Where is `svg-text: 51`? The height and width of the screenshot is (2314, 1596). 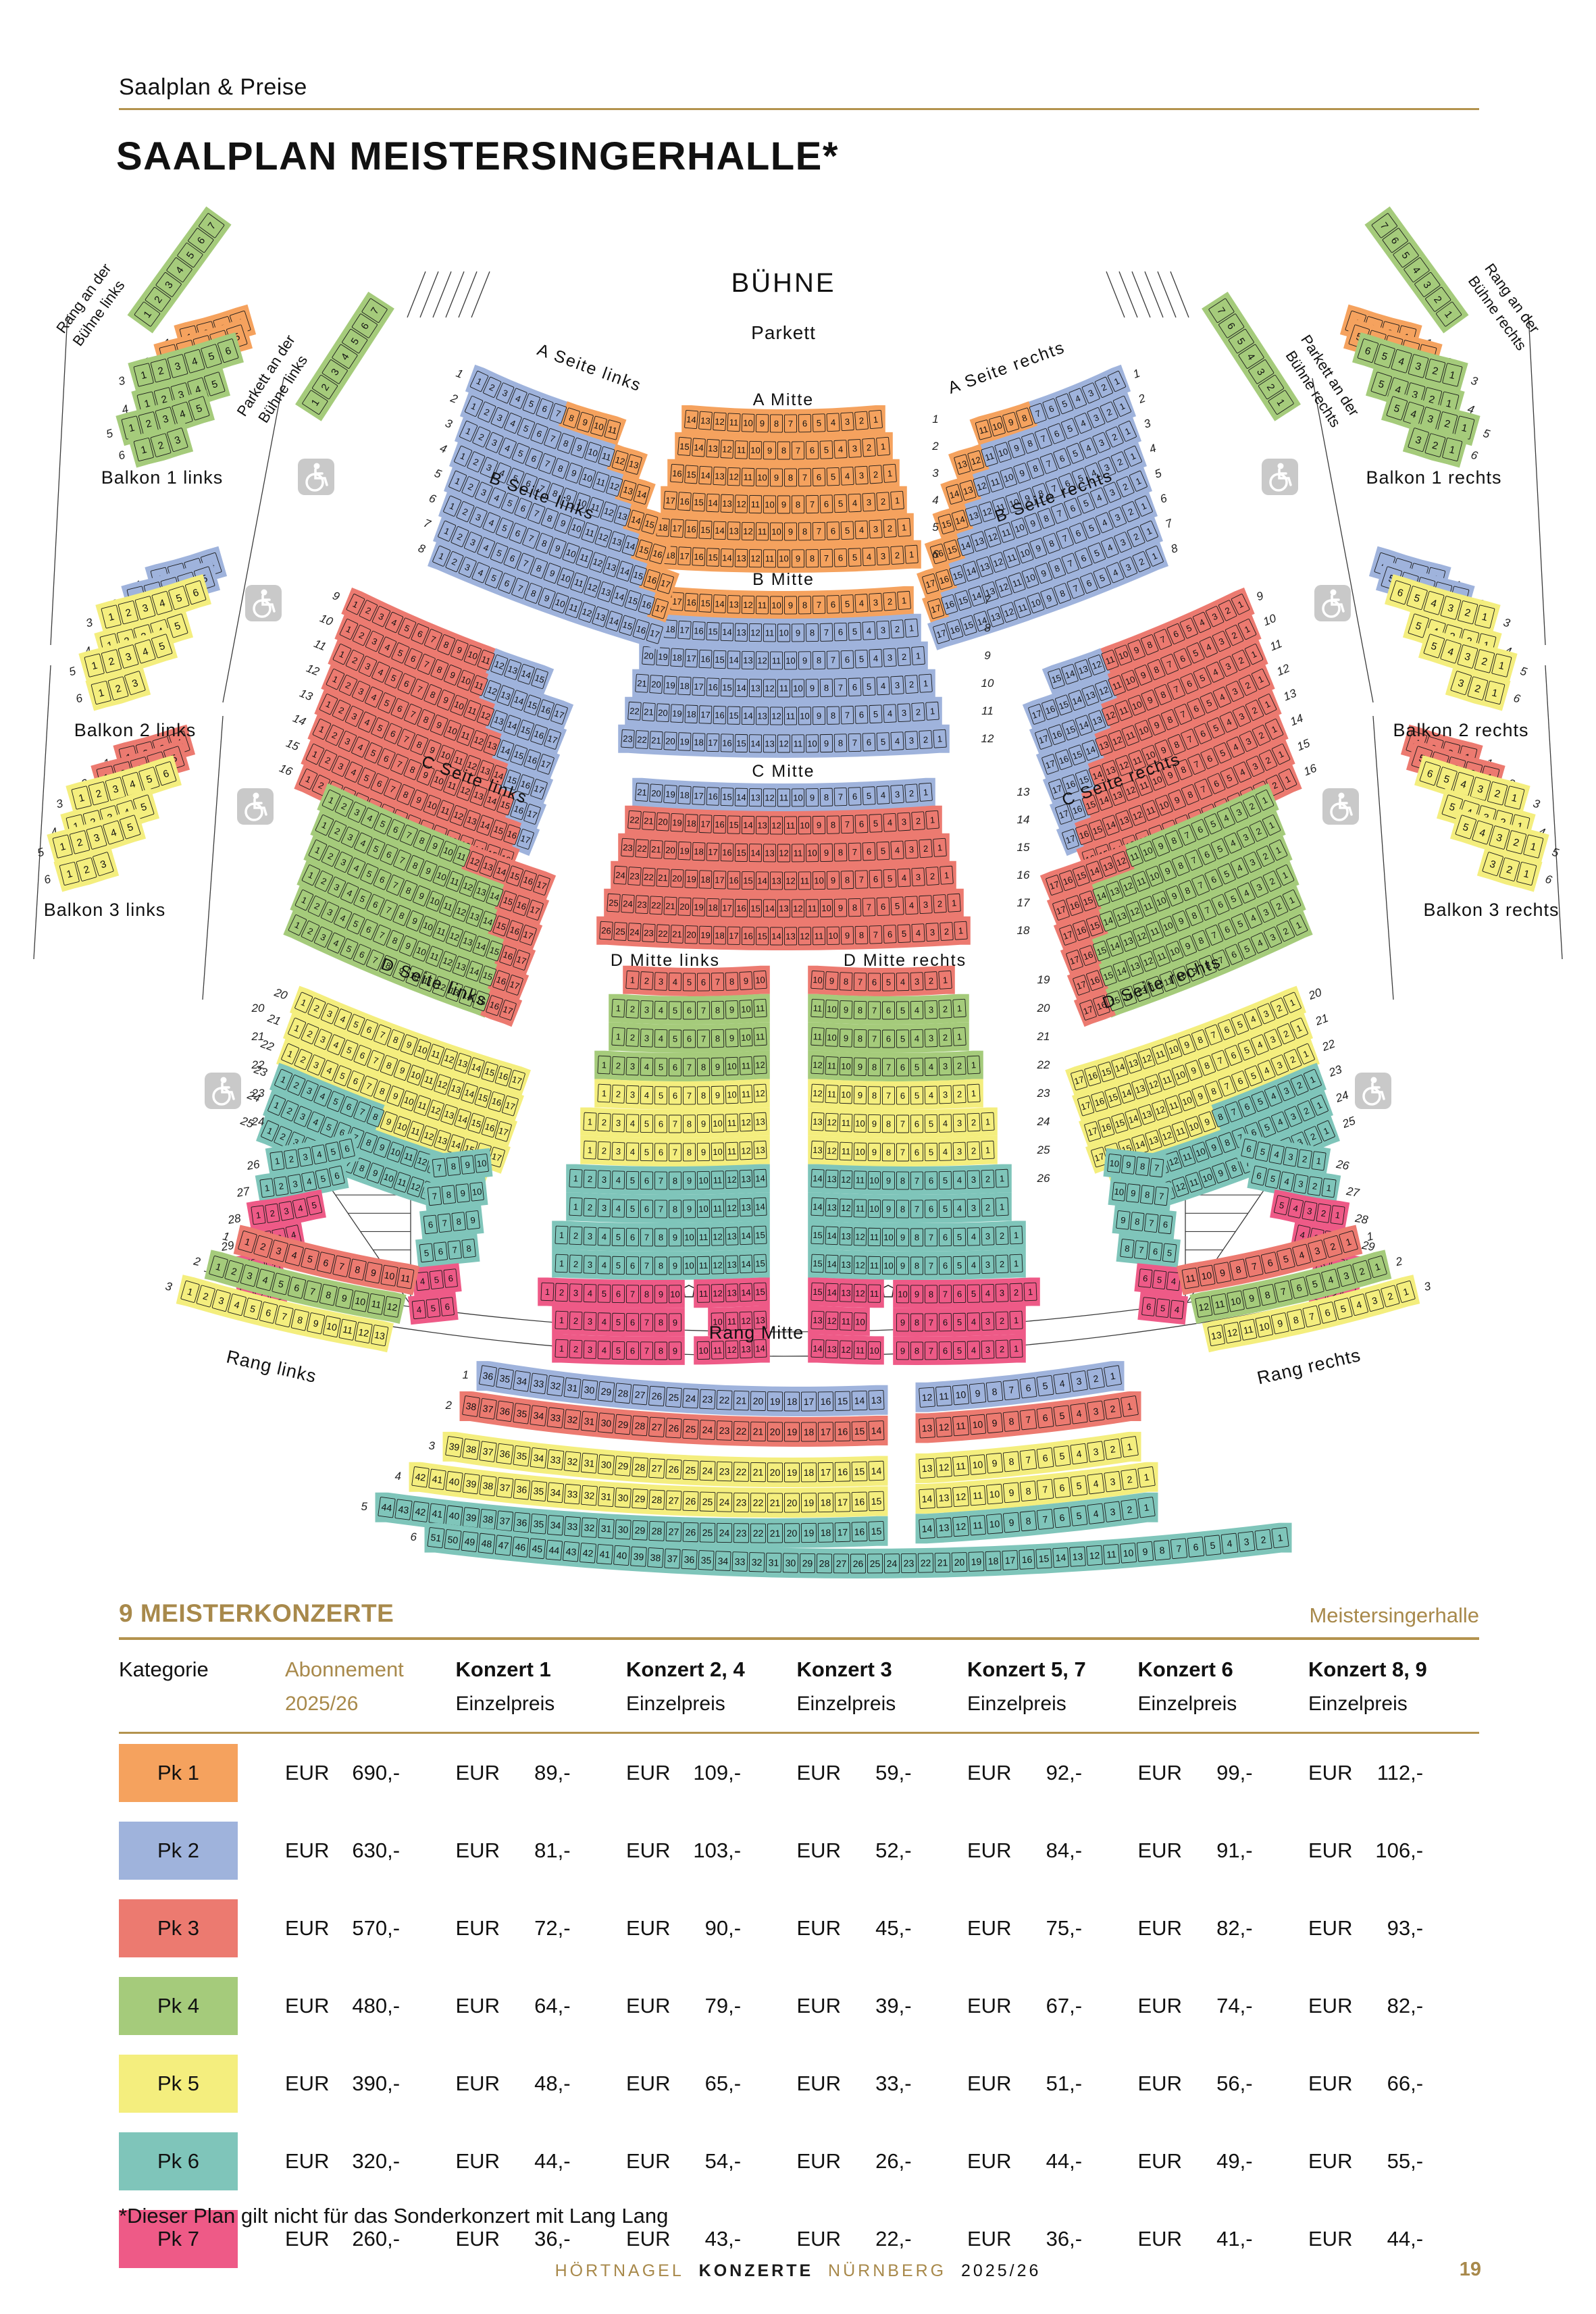
svg-text: 51 is located at coordinates (436, 1538).